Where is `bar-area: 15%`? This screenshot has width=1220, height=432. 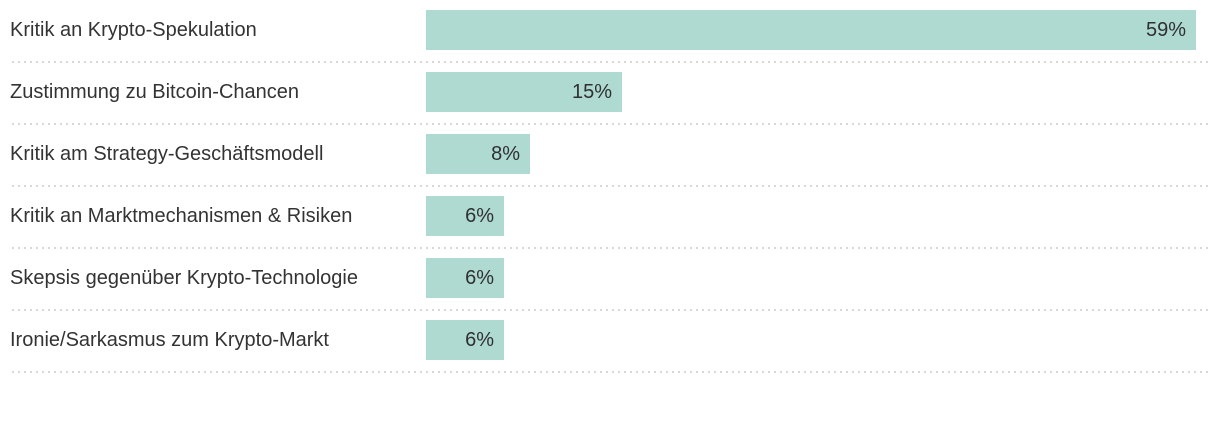
bar-area: 15% is located at coordinates (823, 92).